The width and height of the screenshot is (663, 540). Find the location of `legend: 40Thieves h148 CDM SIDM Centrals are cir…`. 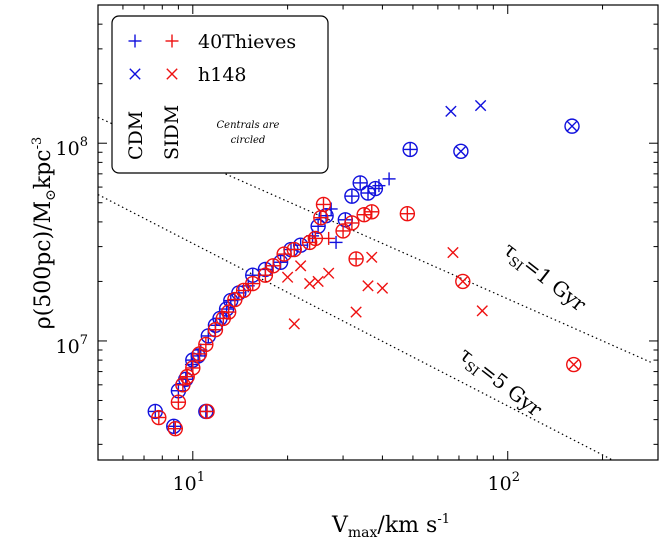

legend: 40Thieves h148 CDM SIDM Centrals are cir… is located at coordinates (220, 94).